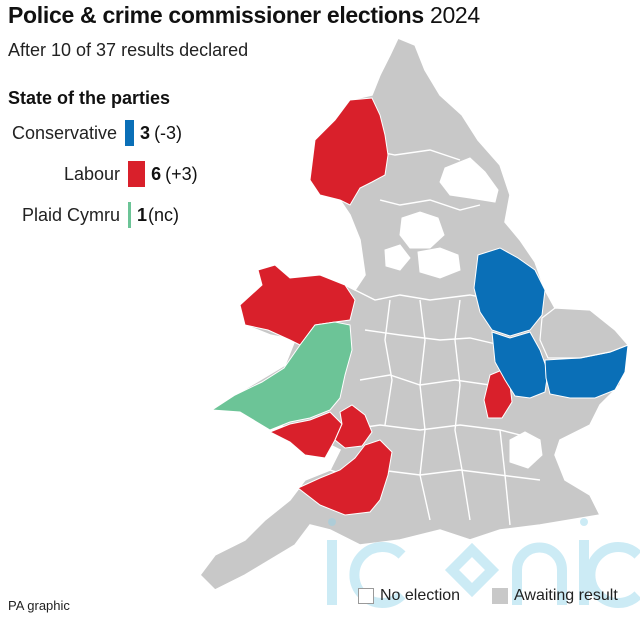 The height and width of the screenshot is (618, 640). I want to click on party-seats: 3, so click(145, 132).